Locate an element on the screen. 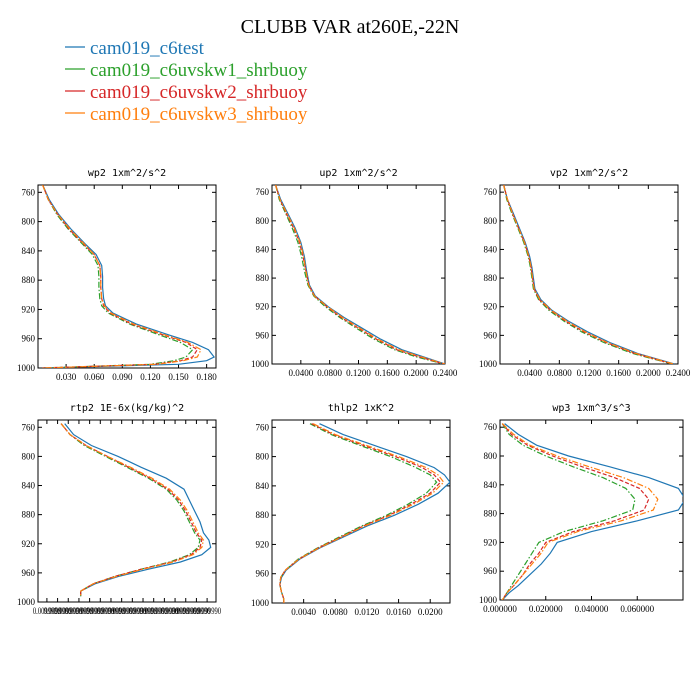 This screenshot has height=700, width=700. x-tick-label: 0.090 is located at coordinates (122, 377).